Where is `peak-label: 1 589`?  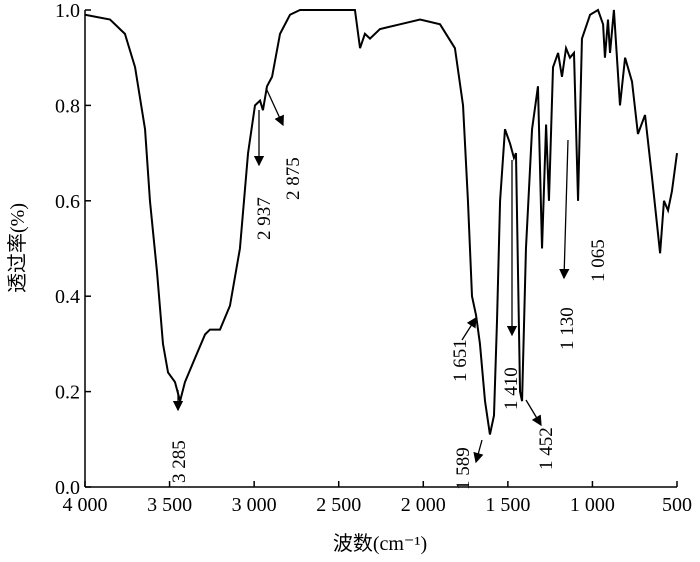
peak-label: 1 589 is located at coordinates (463, 468).